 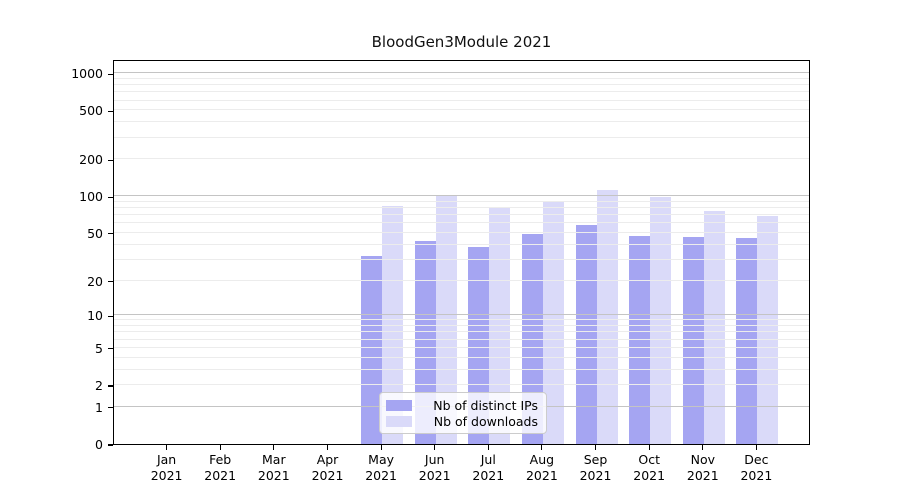 I want to click on legend-item-distinct-ips: Nb of distinct IPs, so click(x=462, y=405).